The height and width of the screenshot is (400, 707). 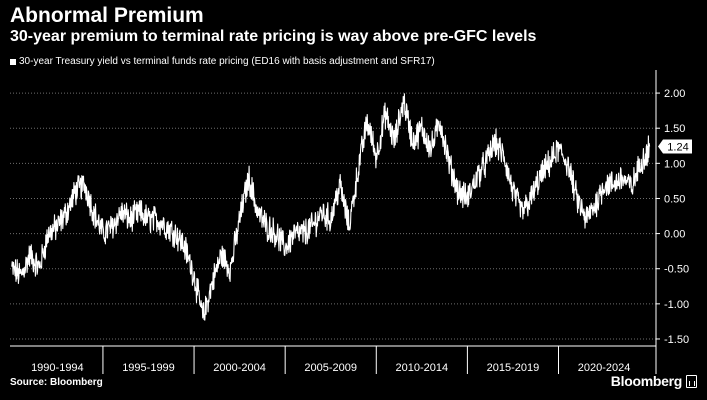 What do you see at coordinates (330, 368) in the screenshot?
I see `x-category-label: 2005-2009` at bounding box center [330, 368].